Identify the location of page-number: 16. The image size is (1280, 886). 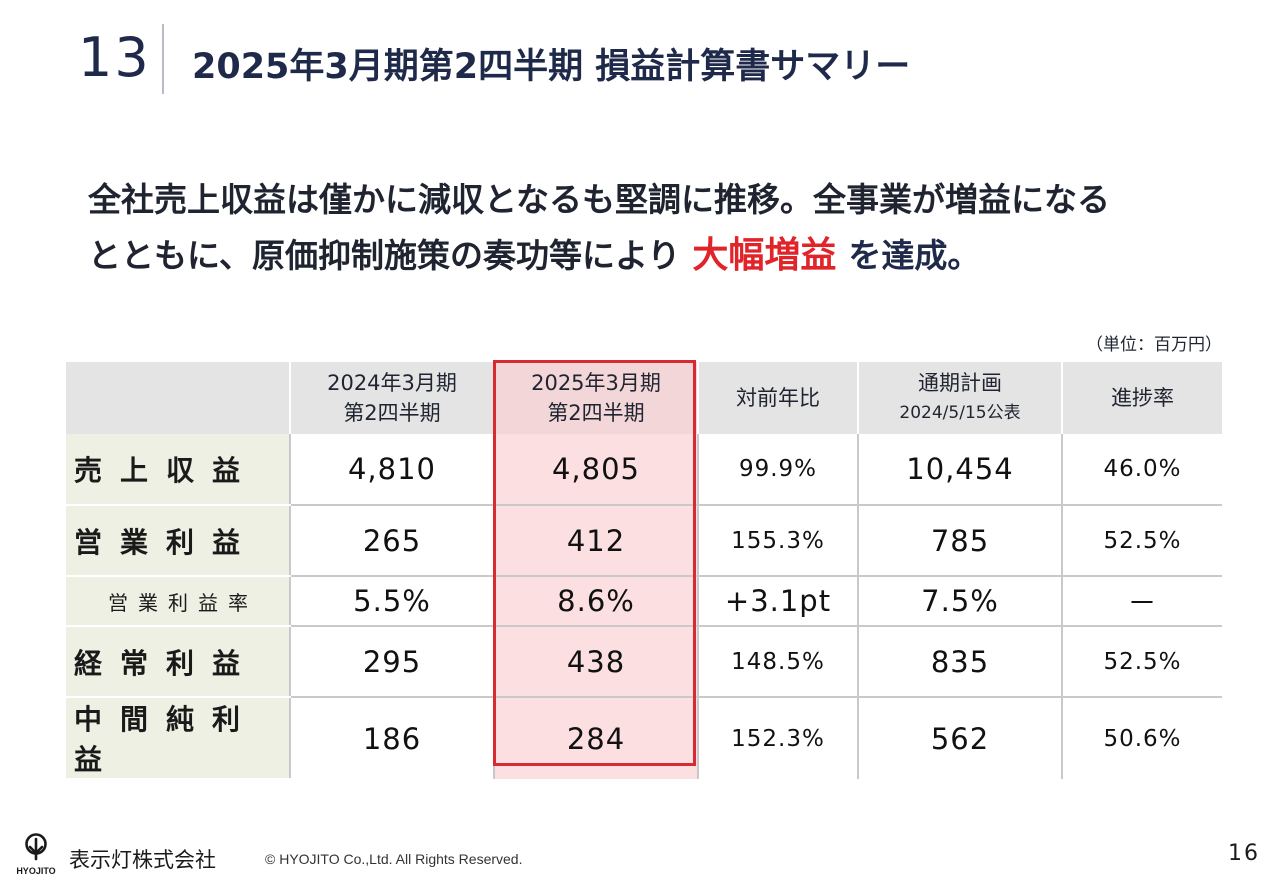
(1244, 853).